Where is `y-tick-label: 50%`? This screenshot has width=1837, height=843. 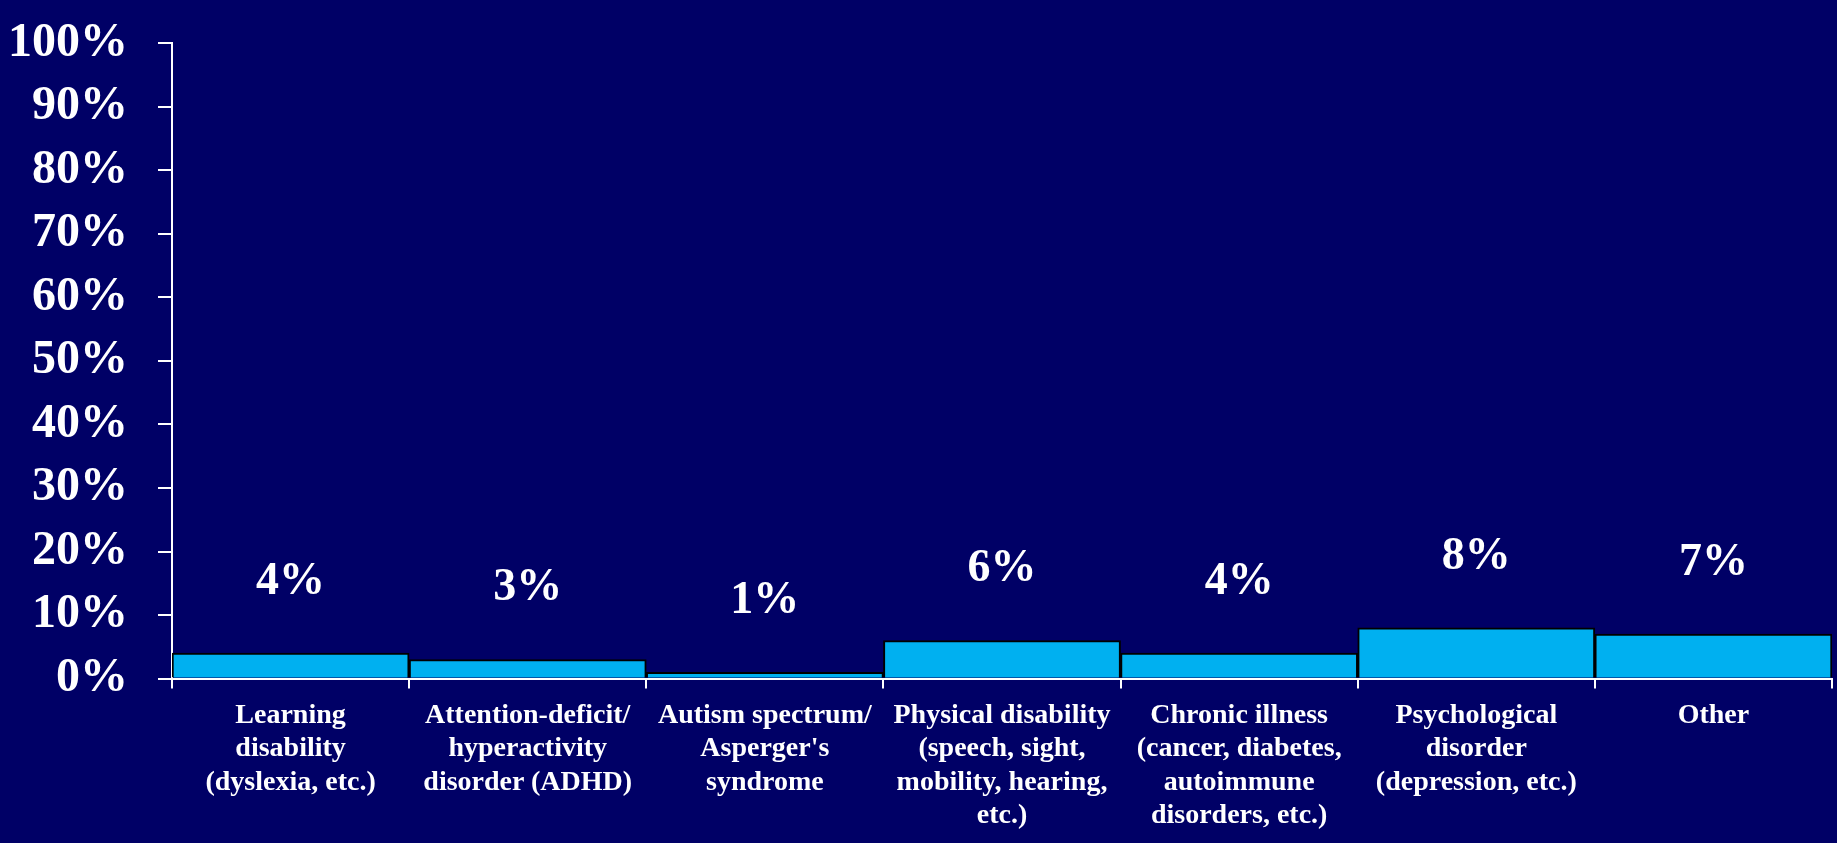
y-tick-label: 50% is located at coordinates (80, 357).